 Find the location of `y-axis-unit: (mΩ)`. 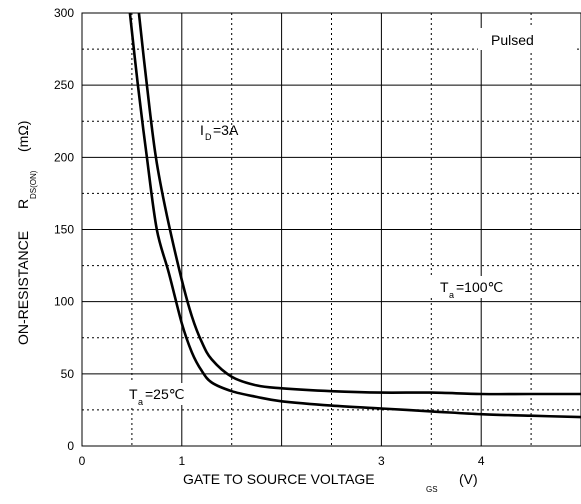

y-axis-unit: (mΩ) is located at coordinates (23, 136).